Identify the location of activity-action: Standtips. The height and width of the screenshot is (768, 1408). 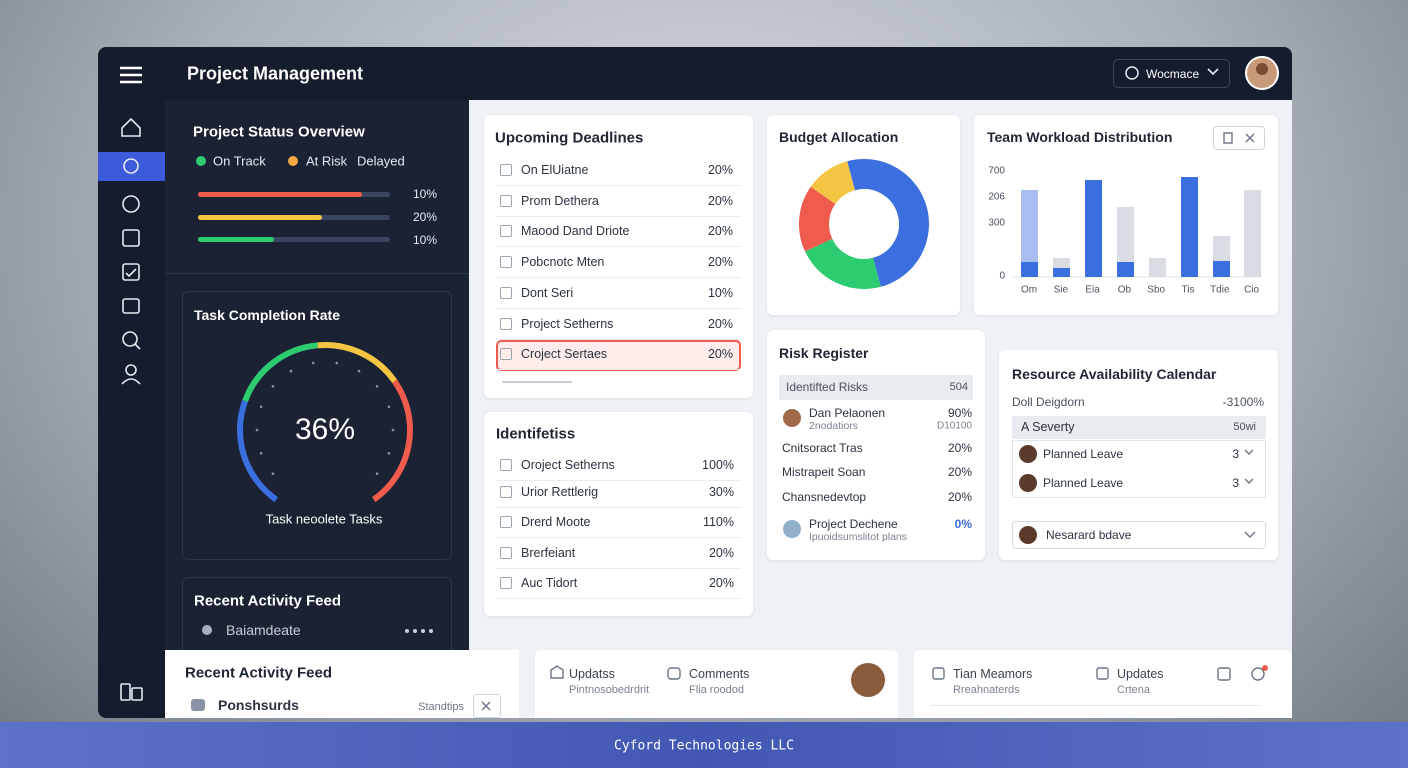
(441, 707).